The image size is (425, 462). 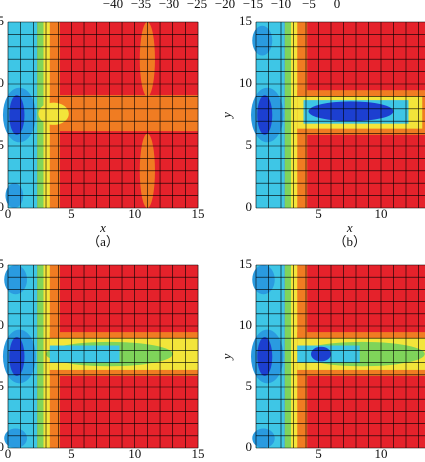 What do you see at coordinates (281, 5) in the screenshot?
I see `colorbar-tick-label: −10` at bounding box center [281, 5].